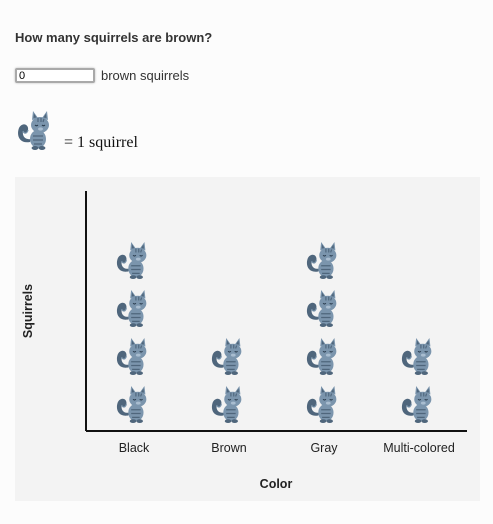 Image resolution: width=493 pixels, height=524 pixels. What do you see at coordinates (101, 142) in the screenshot?
I see `key-text: = 1 squirrel` at bounding box center [101, 142].